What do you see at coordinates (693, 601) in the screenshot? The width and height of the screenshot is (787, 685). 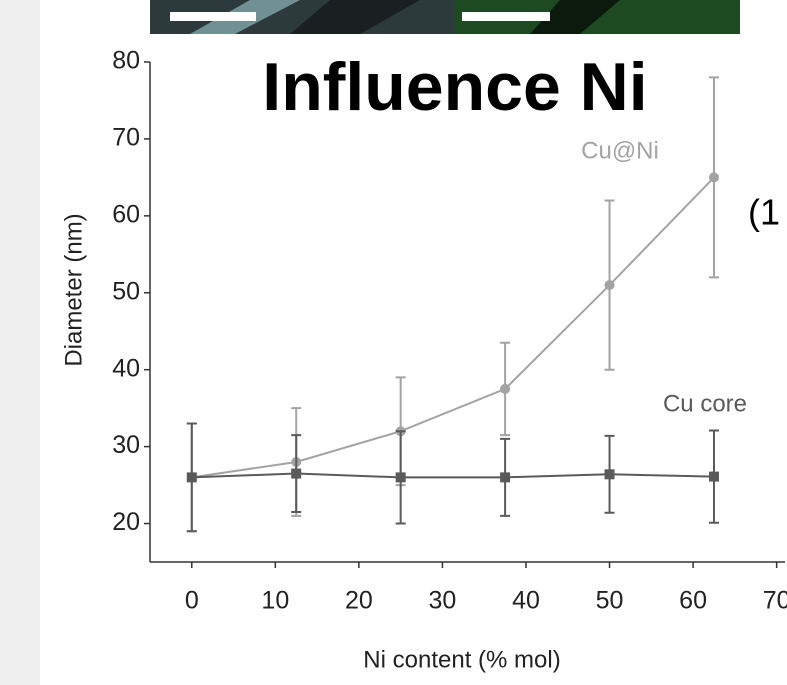 I see `x-tick-label: 60` at bounding box center [693, 601].